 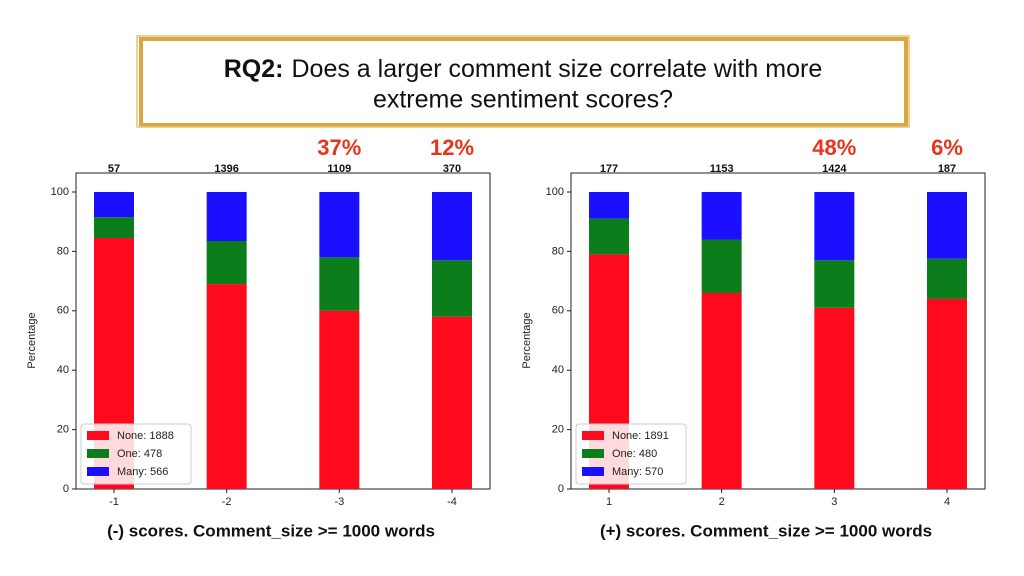 What do you see at coordinates (947, 147) in the screenshot?
I see `percent-annotation: 6%` at bounding box center [947, 147].